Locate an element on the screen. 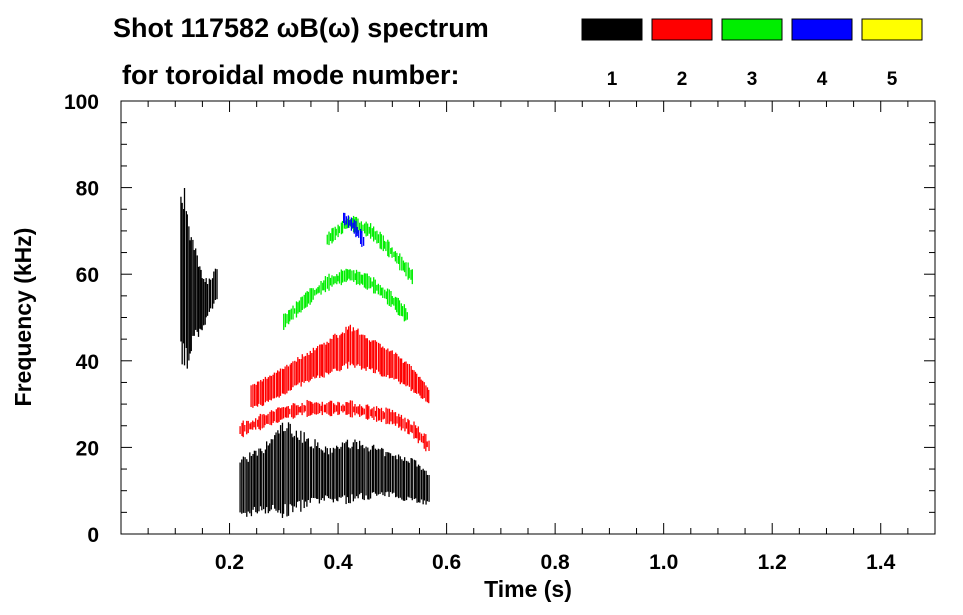  y-tick-label: 80 is located at coordinates (87, 189).